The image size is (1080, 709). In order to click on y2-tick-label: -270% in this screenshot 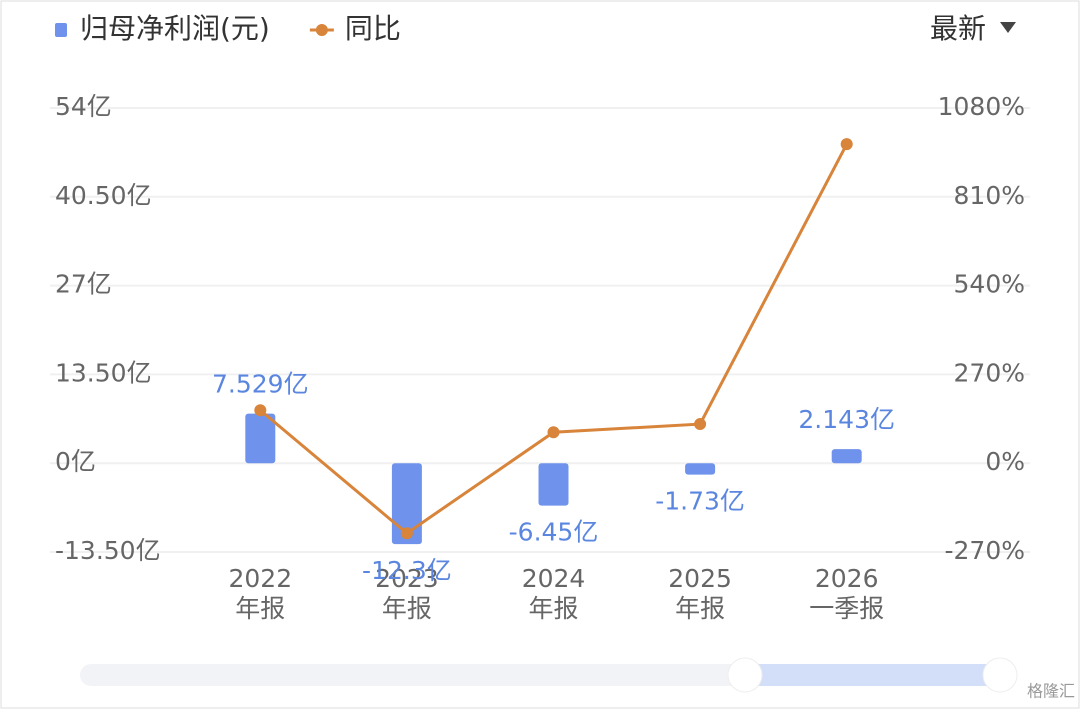, I will do `click(985, 550)`.